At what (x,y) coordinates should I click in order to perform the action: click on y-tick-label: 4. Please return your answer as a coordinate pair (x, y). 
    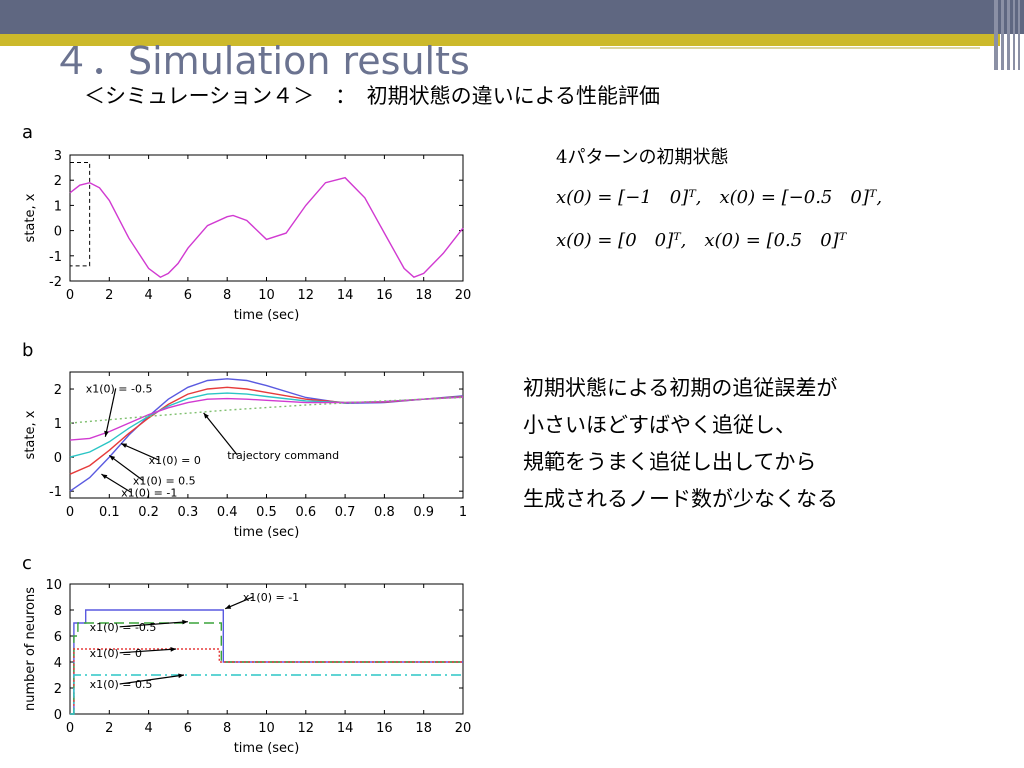
    Looking at the image, I should click on (58, 663).